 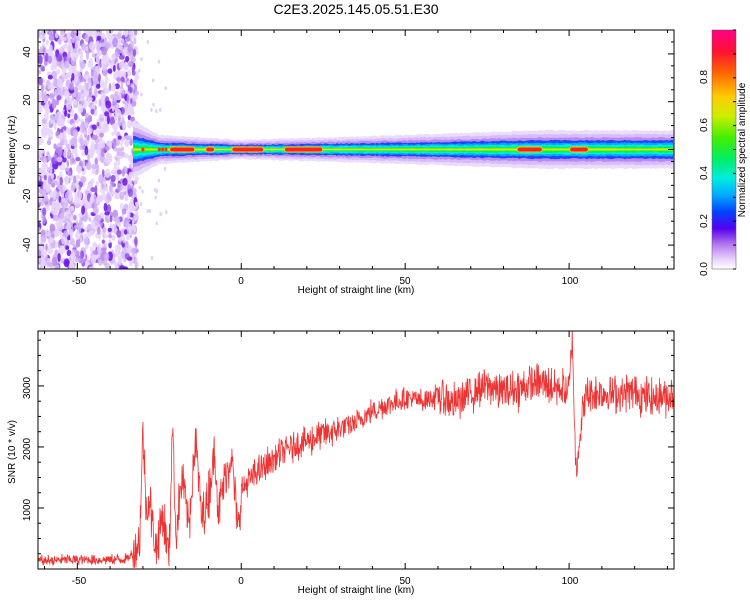 I want to click on colorbar-ticks, so click(x=734, y=149).